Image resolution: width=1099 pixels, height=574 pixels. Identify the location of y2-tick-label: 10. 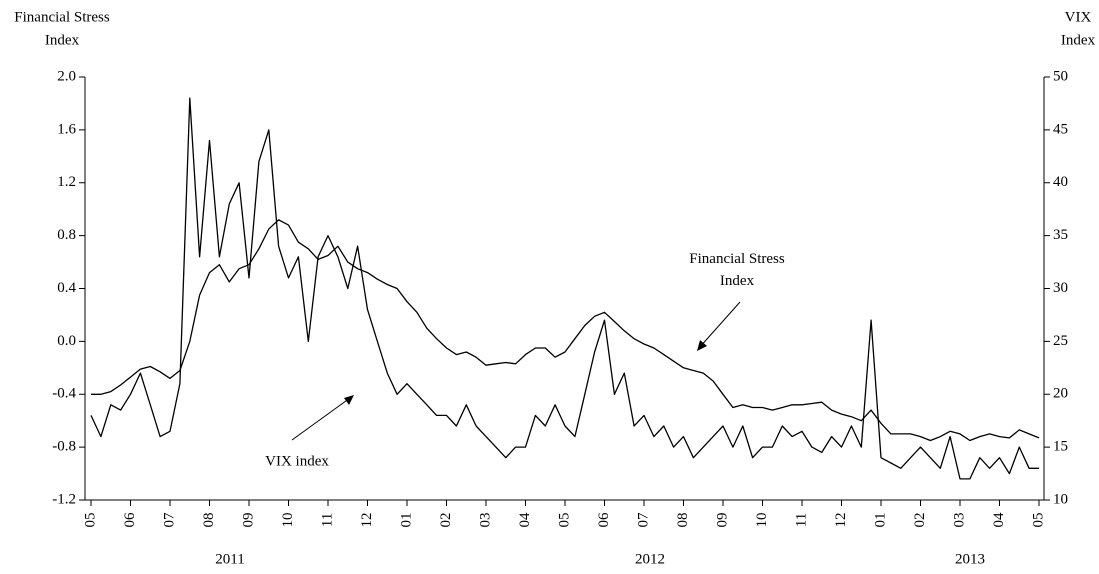
(1060, 499).